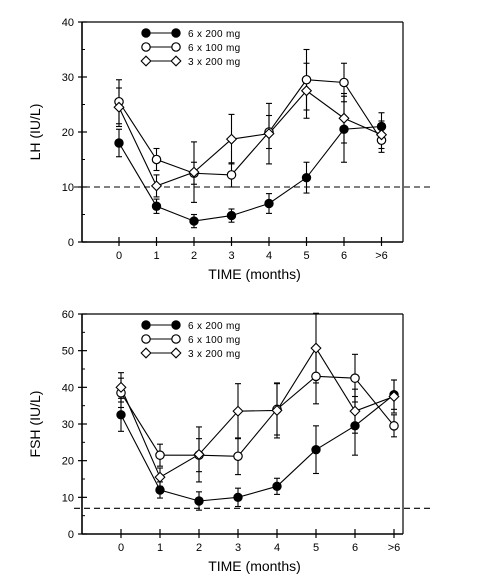 This screenshot has height=588, width=490. Describe the element at coordinates (35, 424) in the screenshot. I see `y-axis-title: FSH (IU/L)` at that location.